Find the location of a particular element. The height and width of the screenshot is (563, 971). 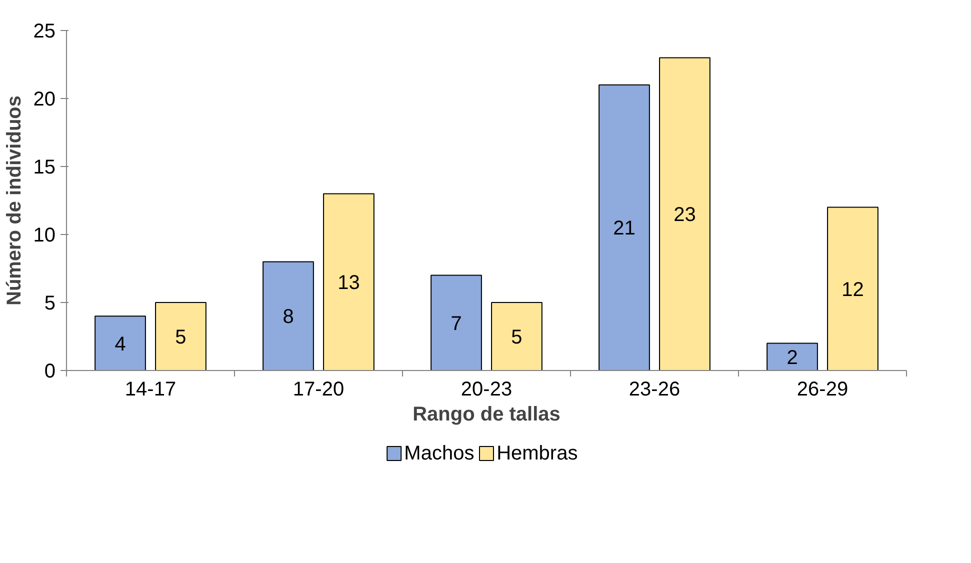

y-tick-label: 25 is located at coordinates (44, 31).